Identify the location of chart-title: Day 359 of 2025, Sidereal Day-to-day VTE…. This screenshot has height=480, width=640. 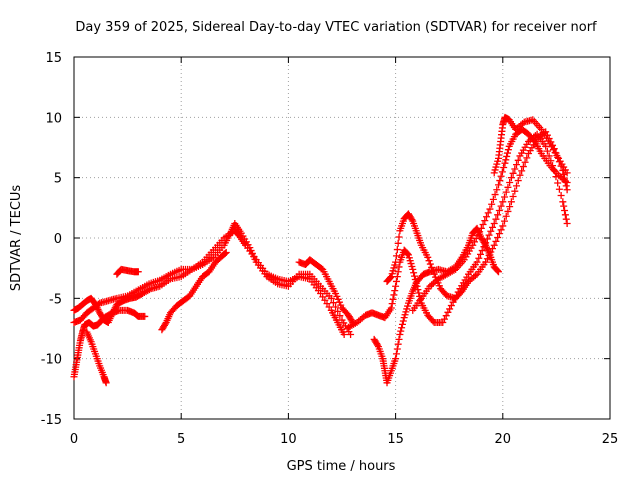
(336, 27).